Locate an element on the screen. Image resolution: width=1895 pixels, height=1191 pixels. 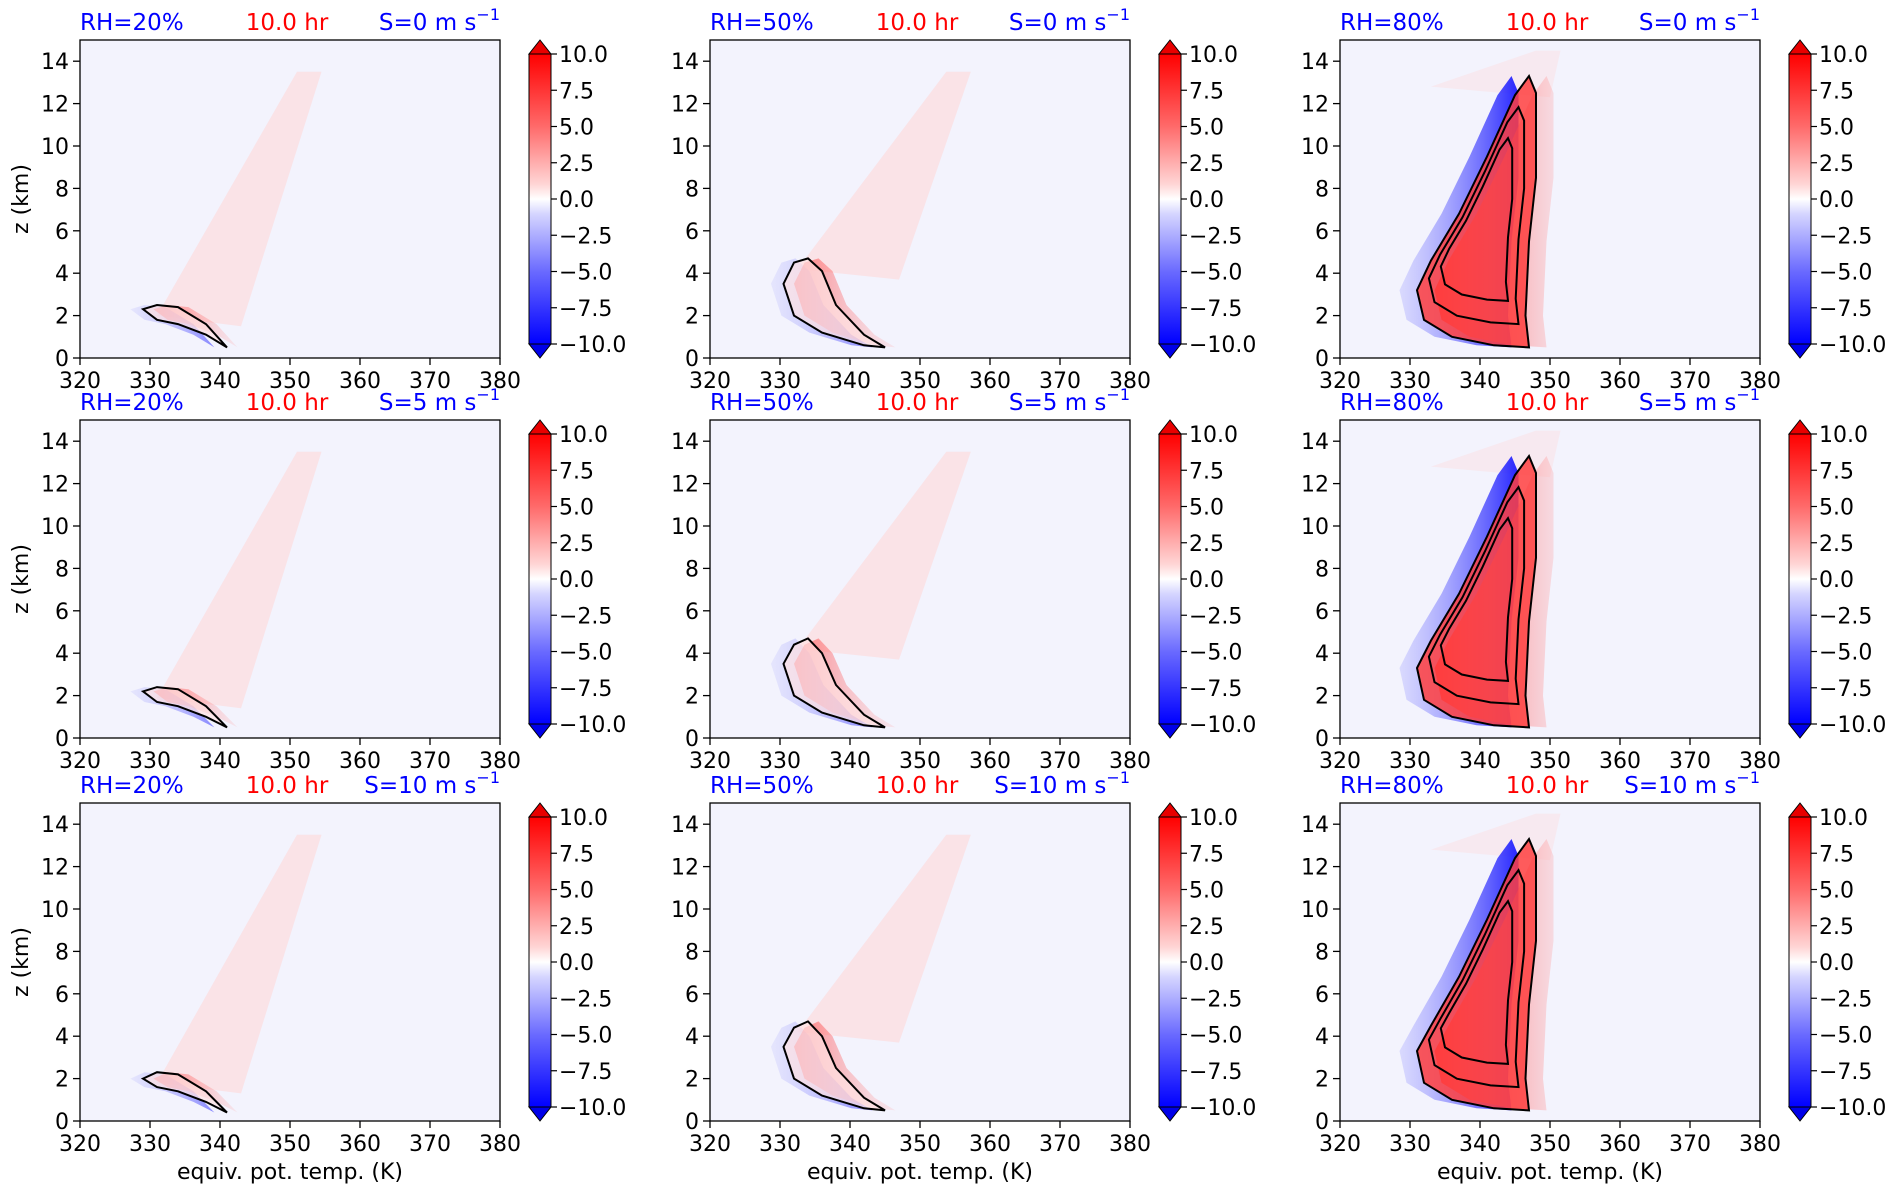
y-tick-label: 4 is located at coordinates (1322, 274).